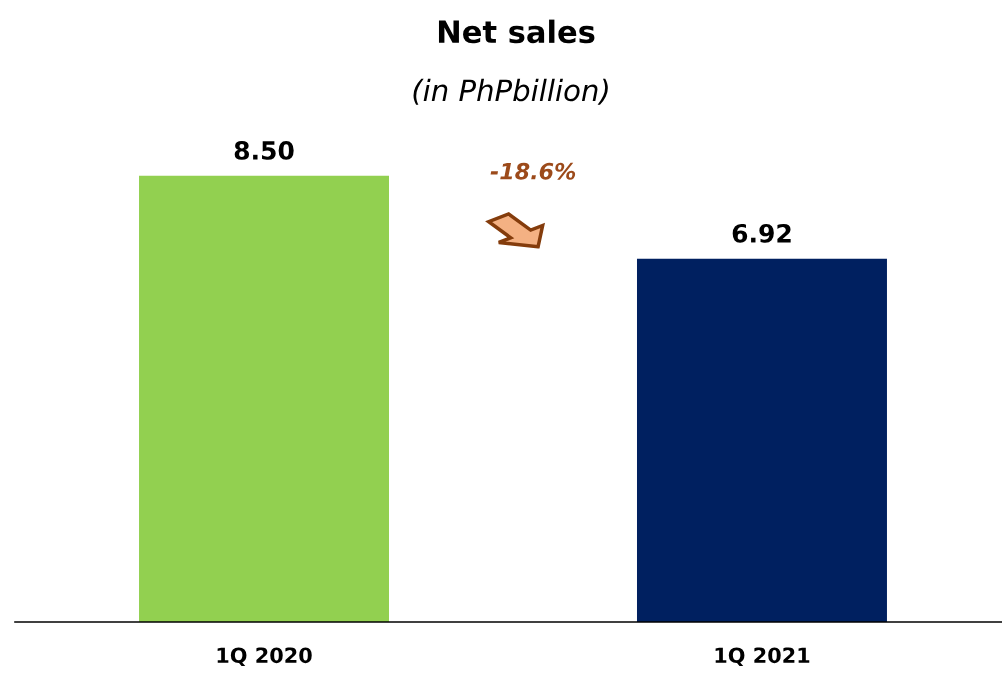 This screenshot has width=1002, height=688. I want to click on data-label: 8.50, so click(264, 150).